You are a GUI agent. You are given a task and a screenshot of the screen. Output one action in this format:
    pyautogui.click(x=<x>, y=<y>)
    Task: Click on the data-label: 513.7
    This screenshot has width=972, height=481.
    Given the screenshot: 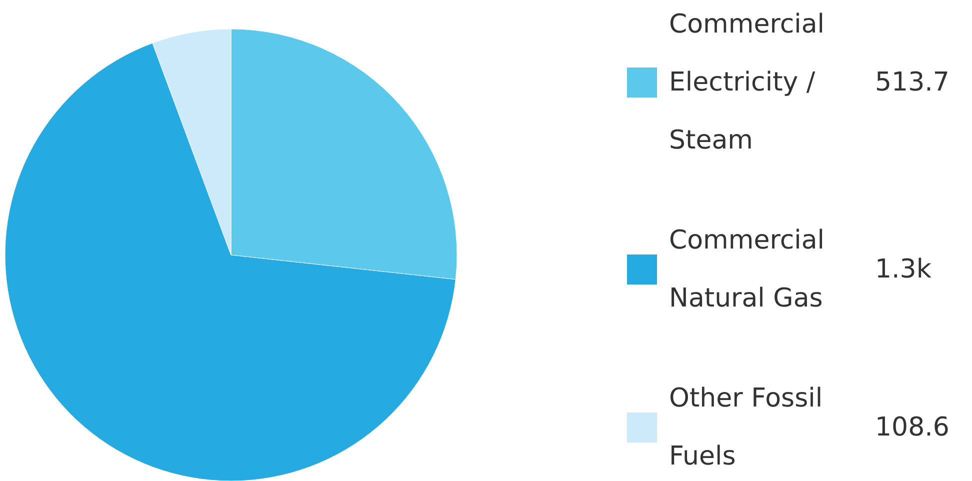 What is the action you would take?
    pyautogui.click(x=912, y=83)
    